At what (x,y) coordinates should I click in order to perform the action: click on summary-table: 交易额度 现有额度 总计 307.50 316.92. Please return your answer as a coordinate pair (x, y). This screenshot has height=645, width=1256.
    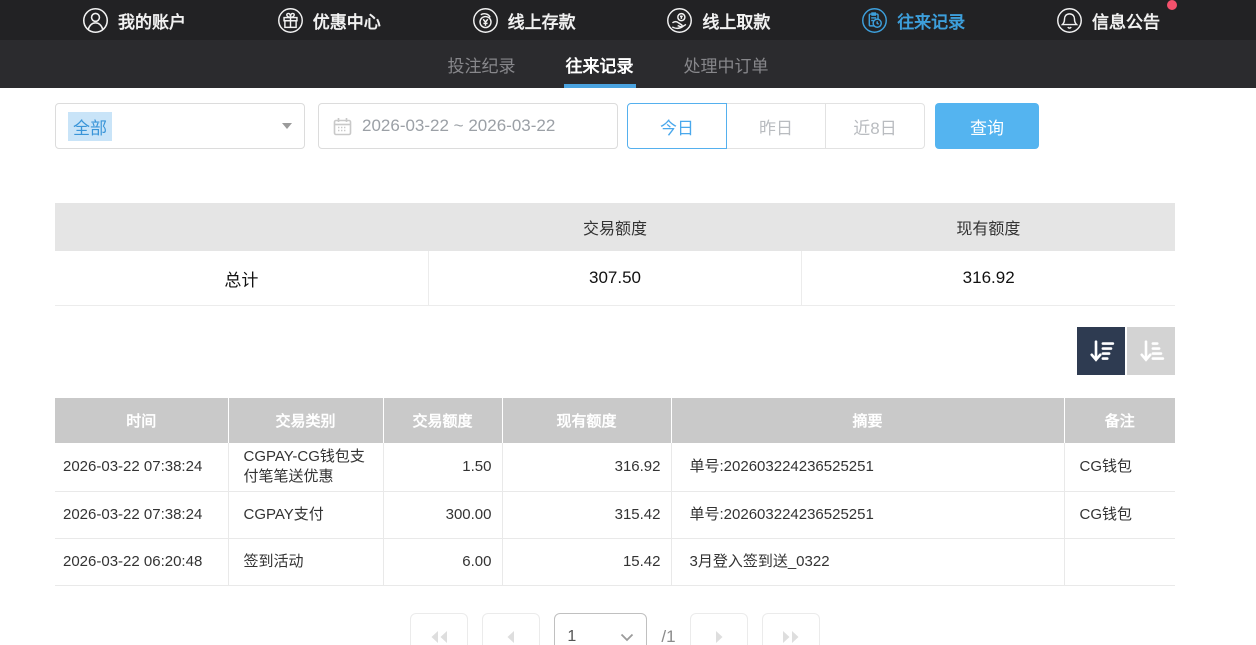
    Looking at the image, I should click on (615, 254).